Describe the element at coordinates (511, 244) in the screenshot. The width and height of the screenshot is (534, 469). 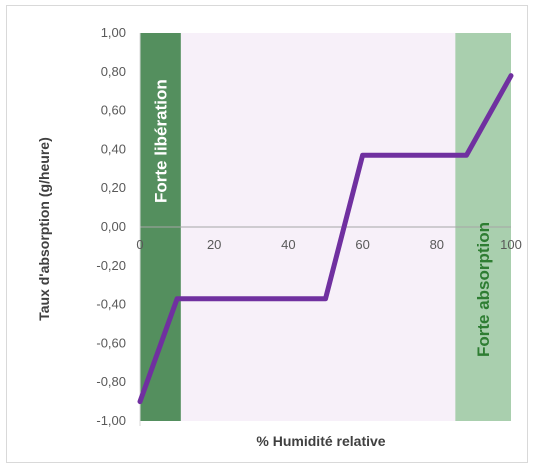
I see `x-tick-label: 100` at that location.